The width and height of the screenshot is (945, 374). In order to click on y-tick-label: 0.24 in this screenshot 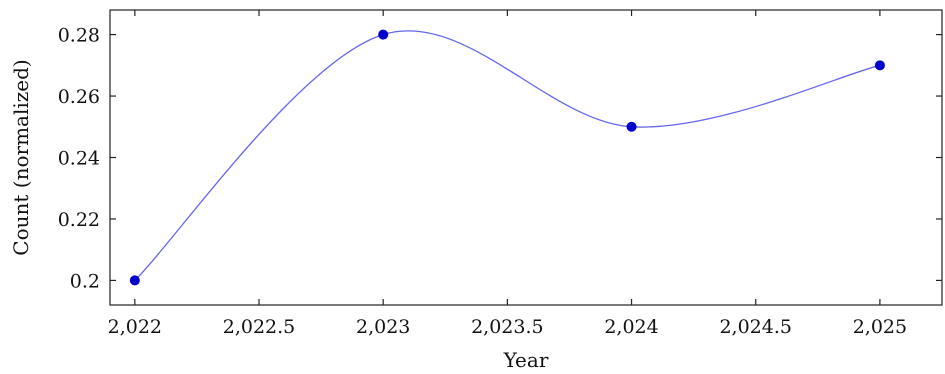, I will do `click(79, 159)`.